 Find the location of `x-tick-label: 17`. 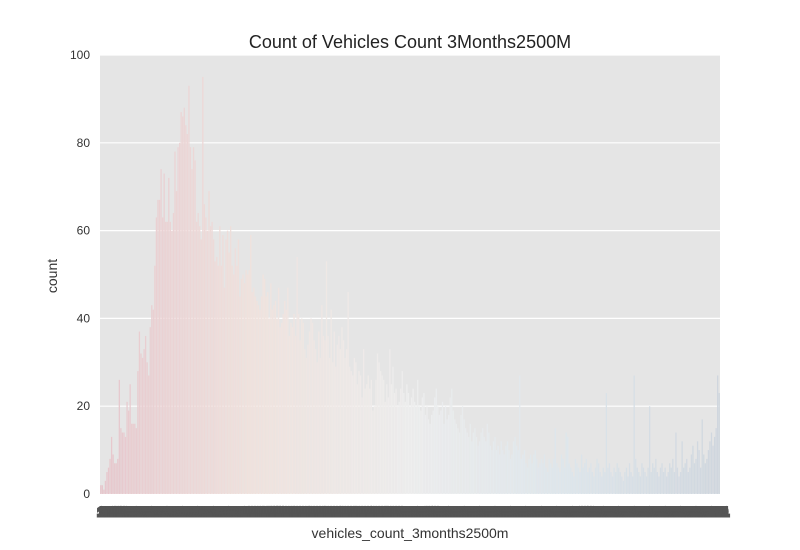

x-tick-label: 17 is located at coordinates (126, 512).